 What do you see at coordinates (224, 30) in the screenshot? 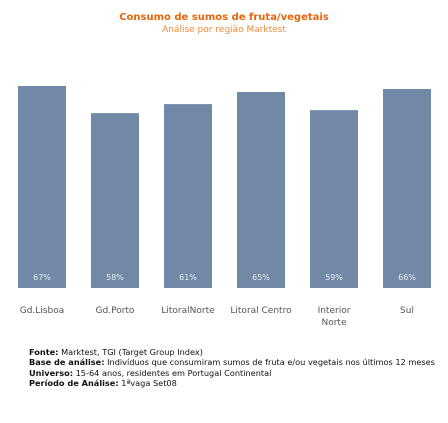
I see `chart-subtitle: Análise por região Marktest` at bounding box center [224, 30].